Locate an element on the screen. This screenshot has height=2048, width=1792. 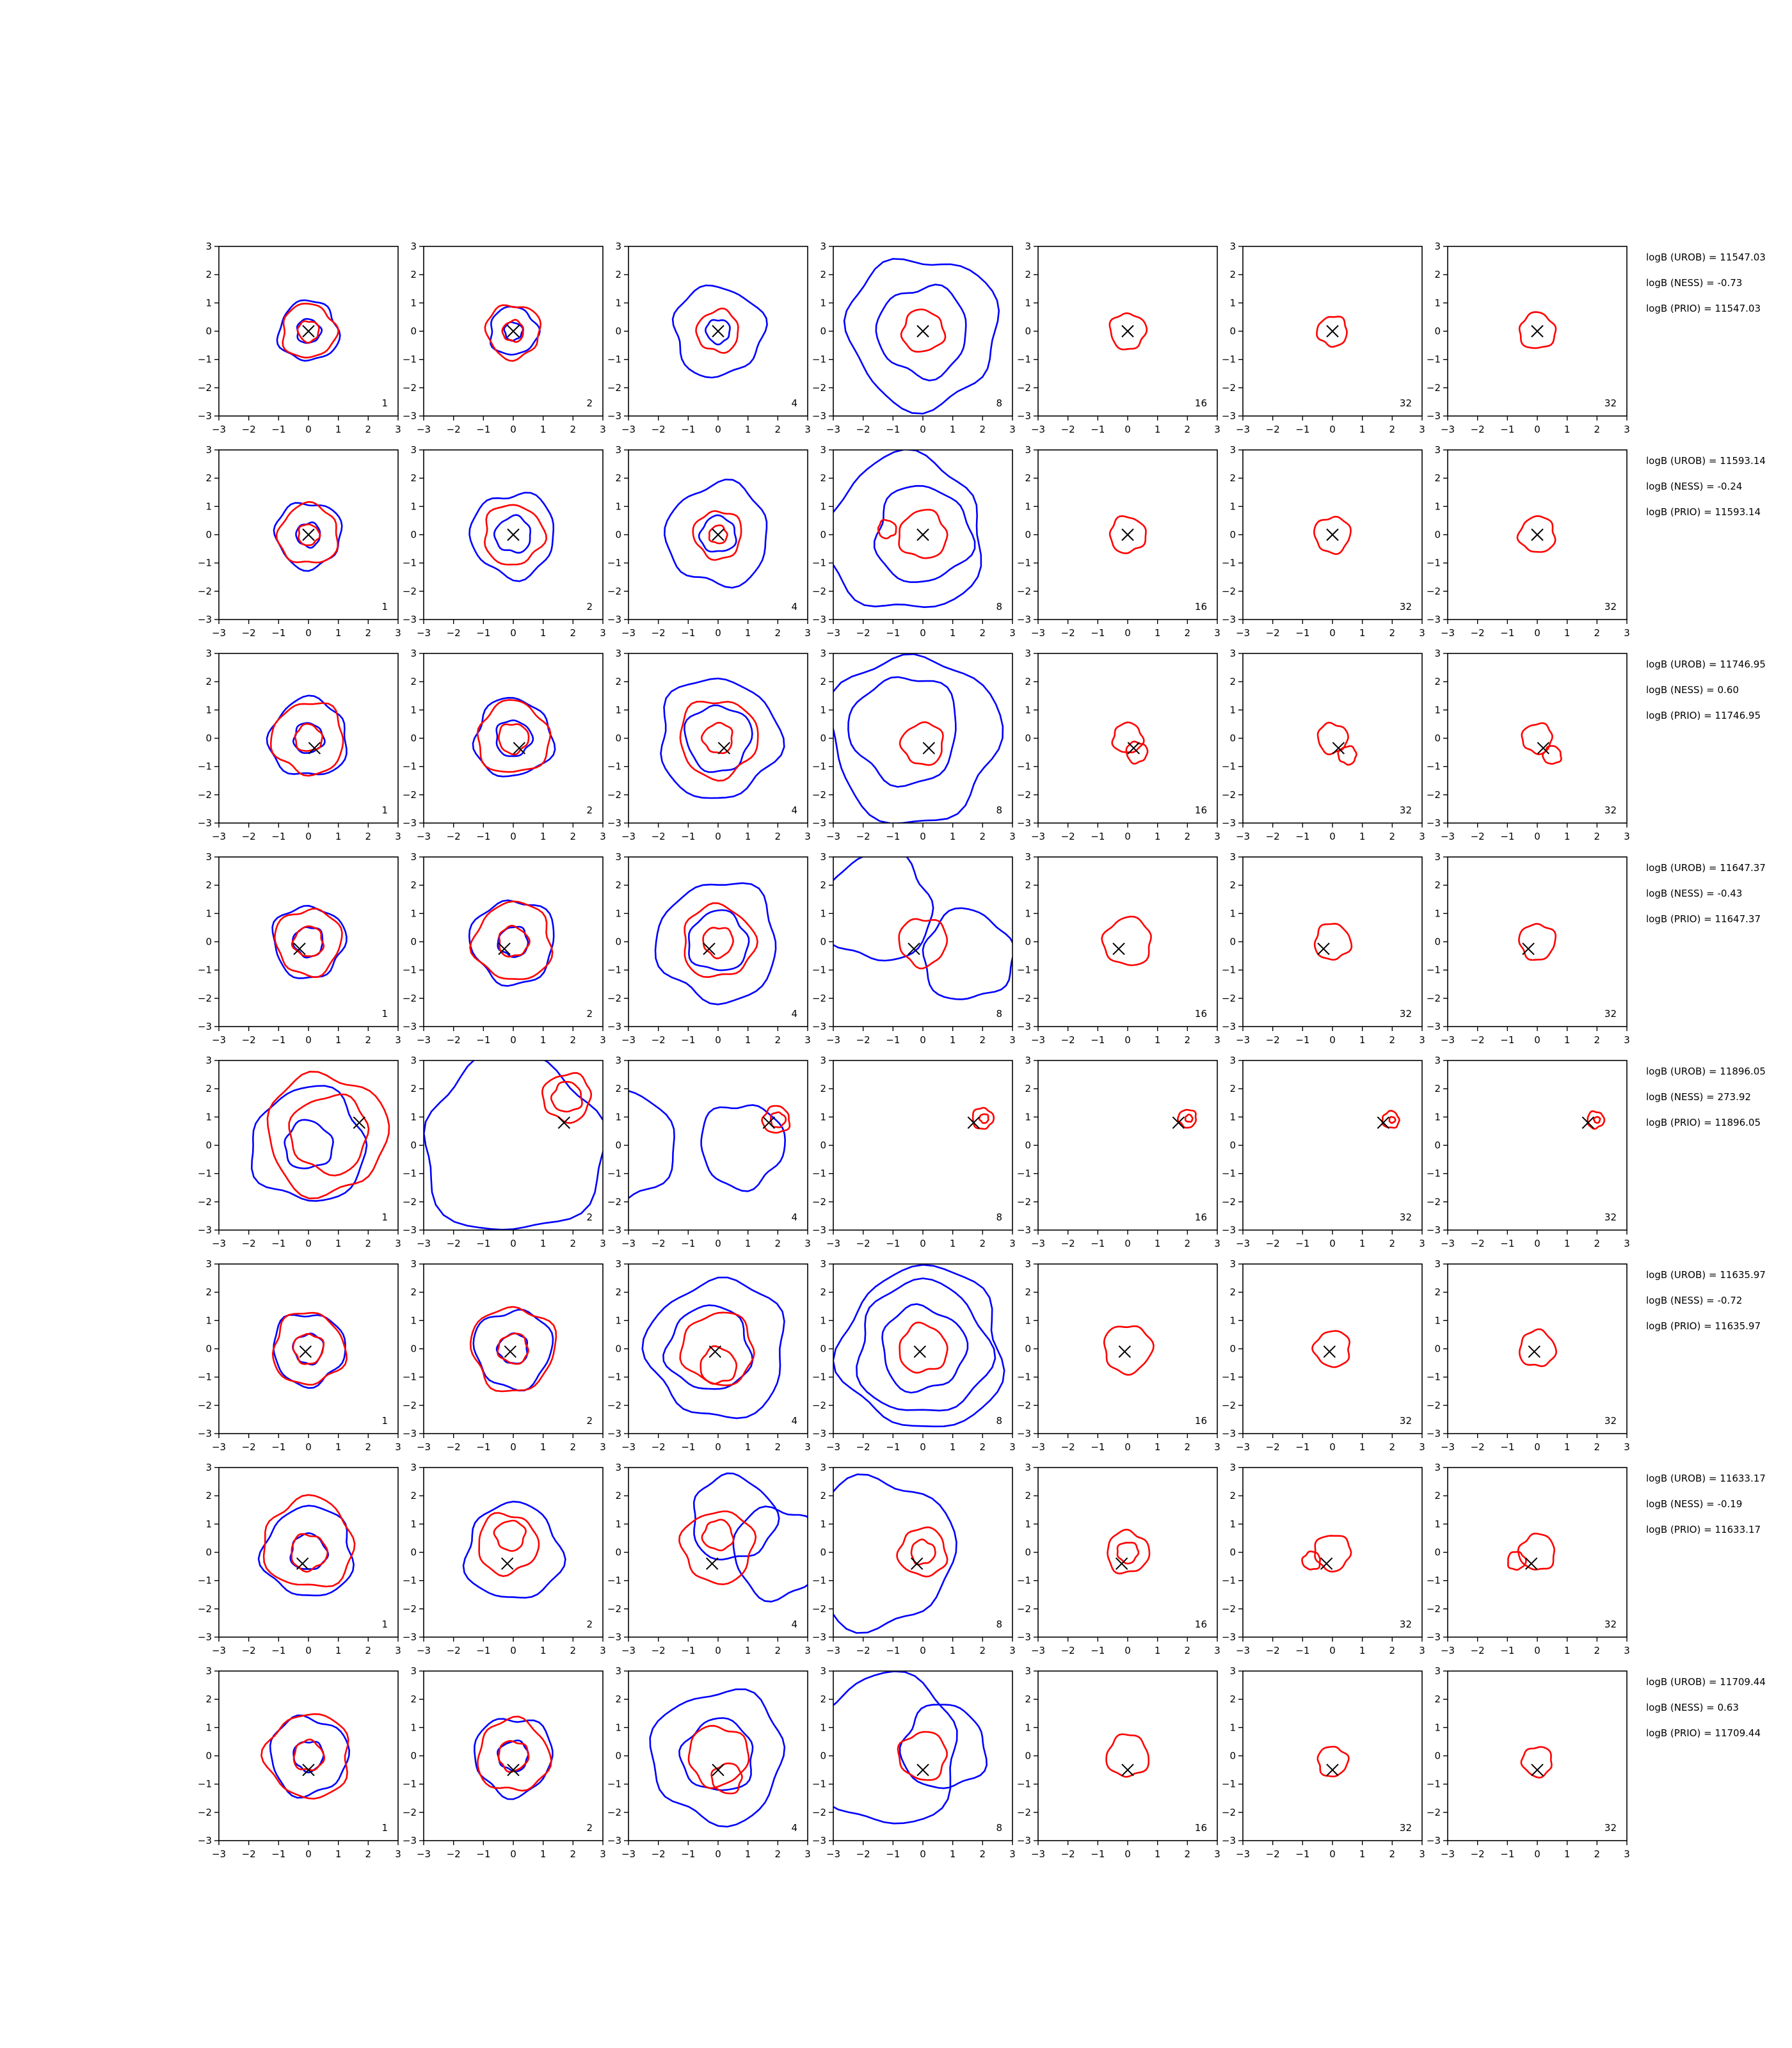
panel-label: 32 is located at coordinates (1406, 606).